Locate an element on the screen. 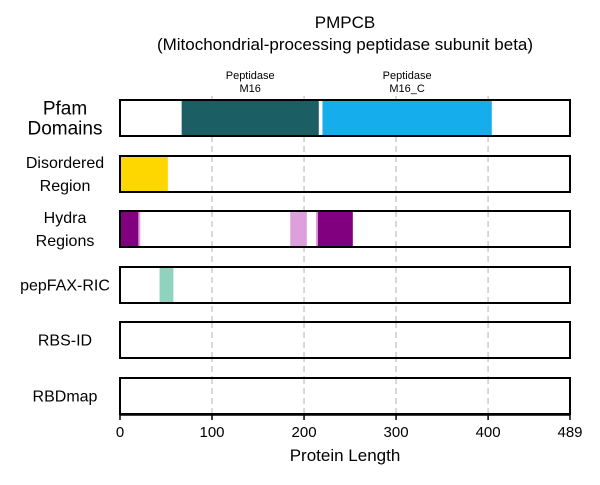  track-label: Regions is located at coordinates (65, 241).